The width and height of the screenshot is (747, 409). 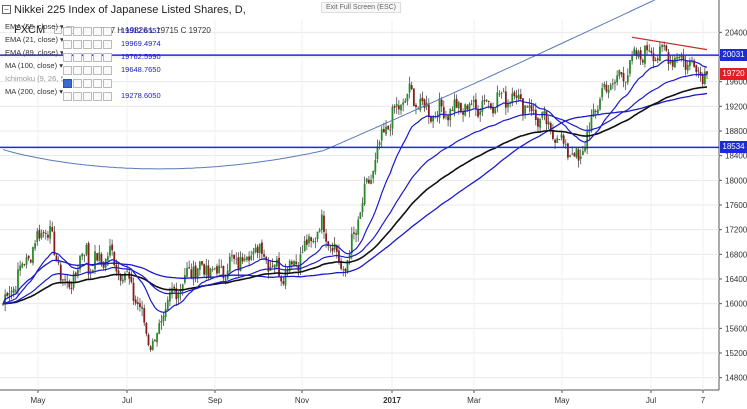 I want to click on collapse-icon: −, so click(x=6, y=9).